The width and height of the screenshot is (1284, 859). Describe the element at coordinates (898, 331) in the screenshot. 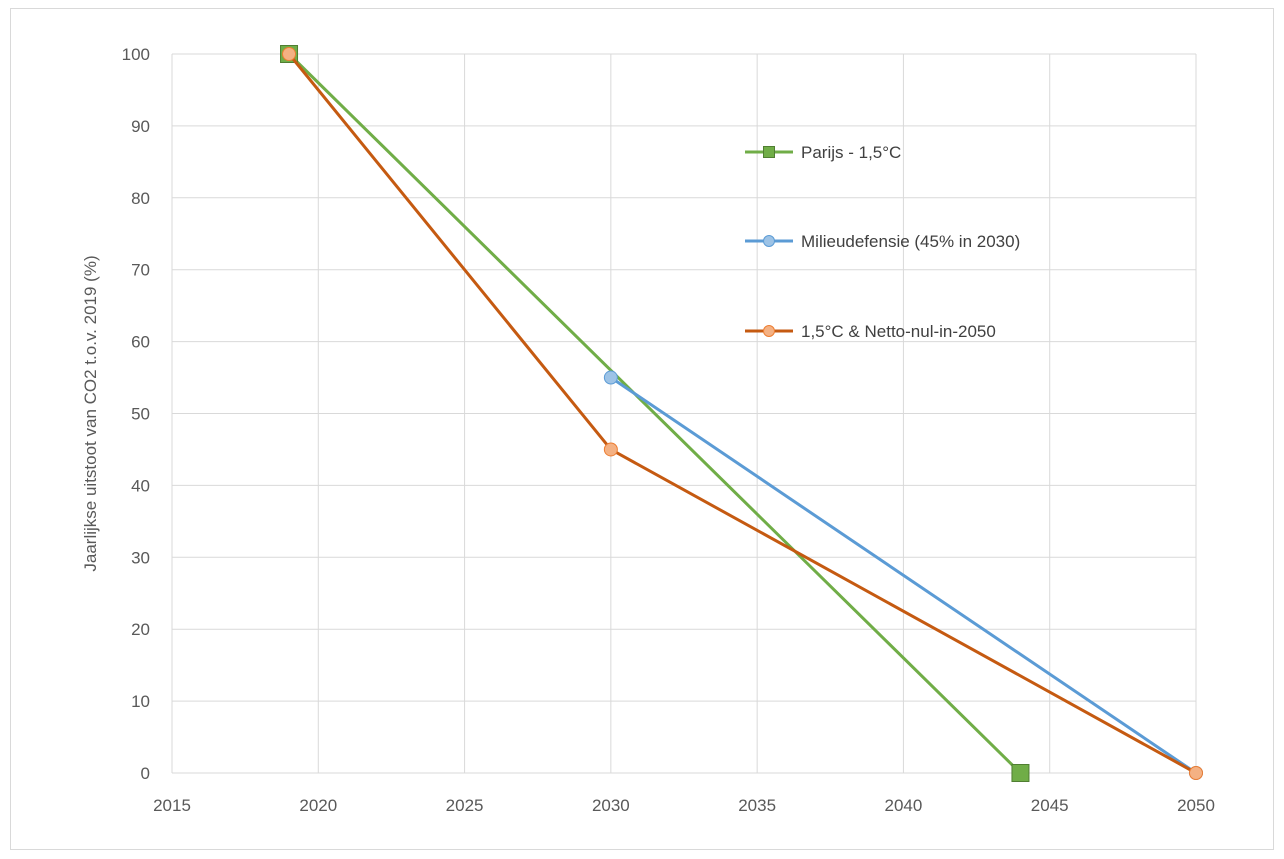

I see `legend-label: 1,5°C & Netto-nul-in-2050` at that location.